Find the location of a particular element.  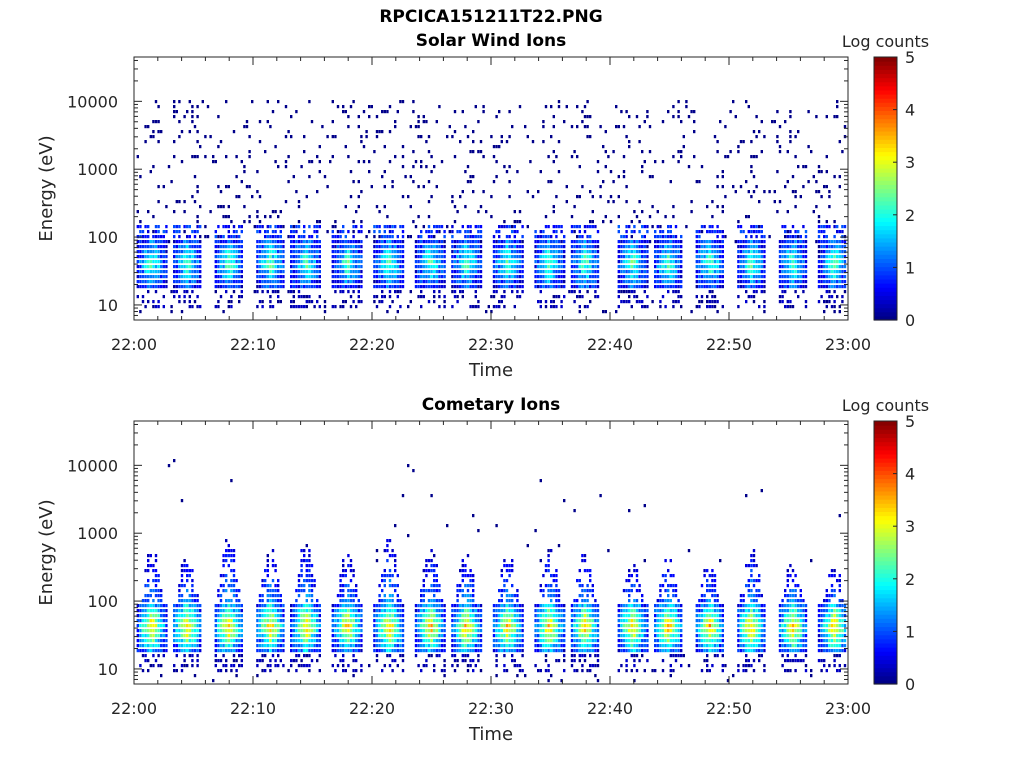

colorbar-segment is located at coordinates (885, 265).